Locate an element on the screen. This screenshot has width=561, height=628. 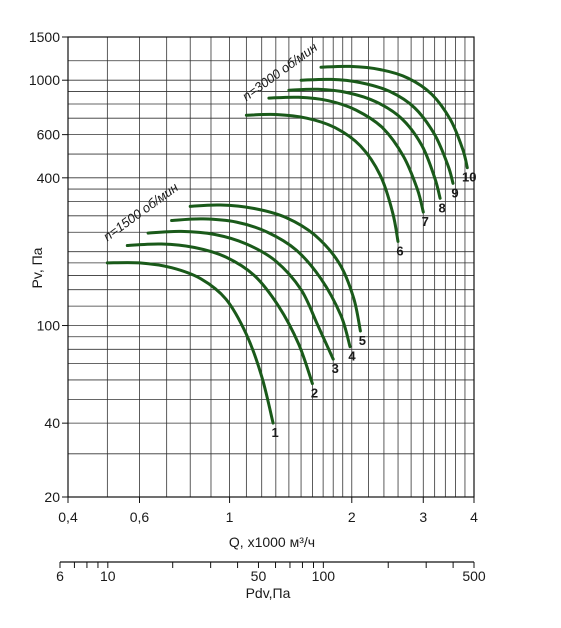
curve-number-label: 6 is located at coordinates (399, 251).